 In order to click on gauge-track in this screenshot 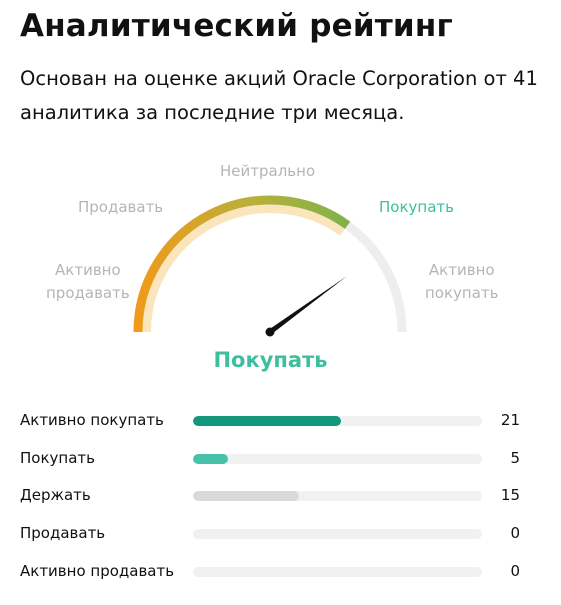, I will do `click(270, 264)`.